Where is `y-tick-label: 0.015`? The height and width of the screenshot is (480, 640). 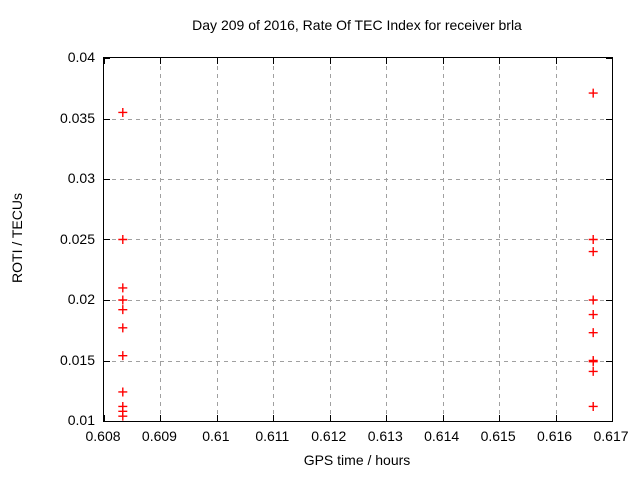
y-tick-label: 0.015 is located at coordinates (77, 359).